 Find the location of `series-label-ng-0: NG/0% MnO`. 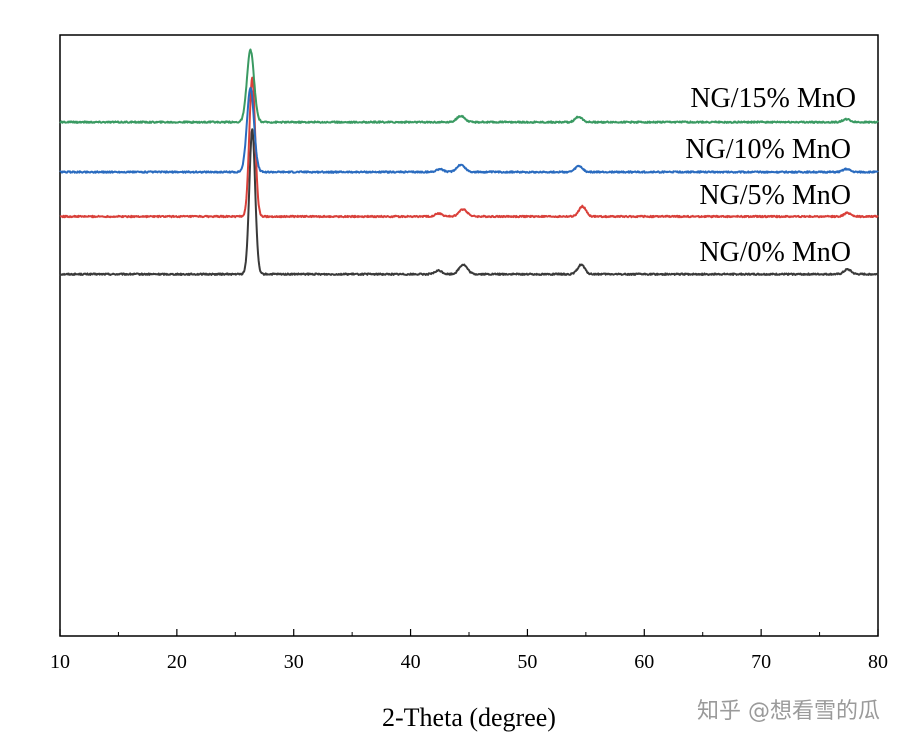

series-label-ng-0: NG/0% MnO is located at coordinates (775, 252).